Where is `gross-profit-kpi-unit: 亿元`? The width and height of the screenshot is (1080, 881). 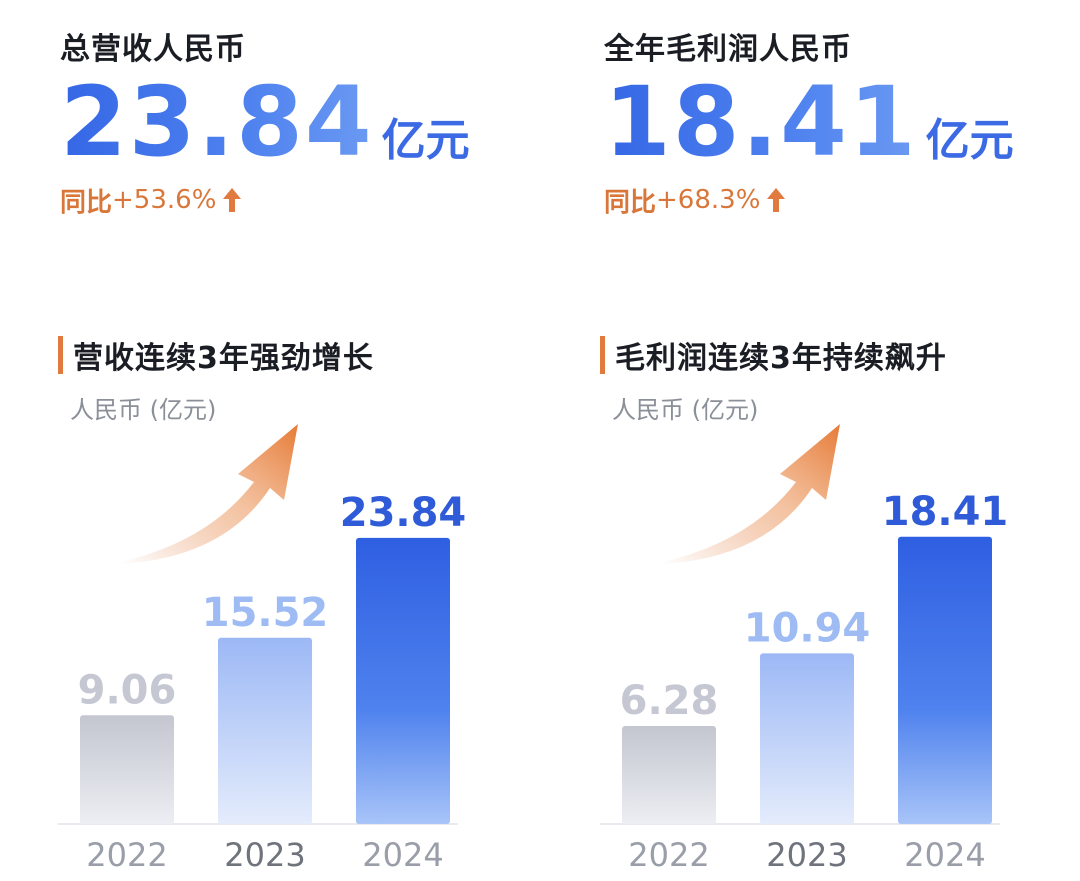 gross-profit-kpi-unit: 亿元 is located at coordinates (969, 140).